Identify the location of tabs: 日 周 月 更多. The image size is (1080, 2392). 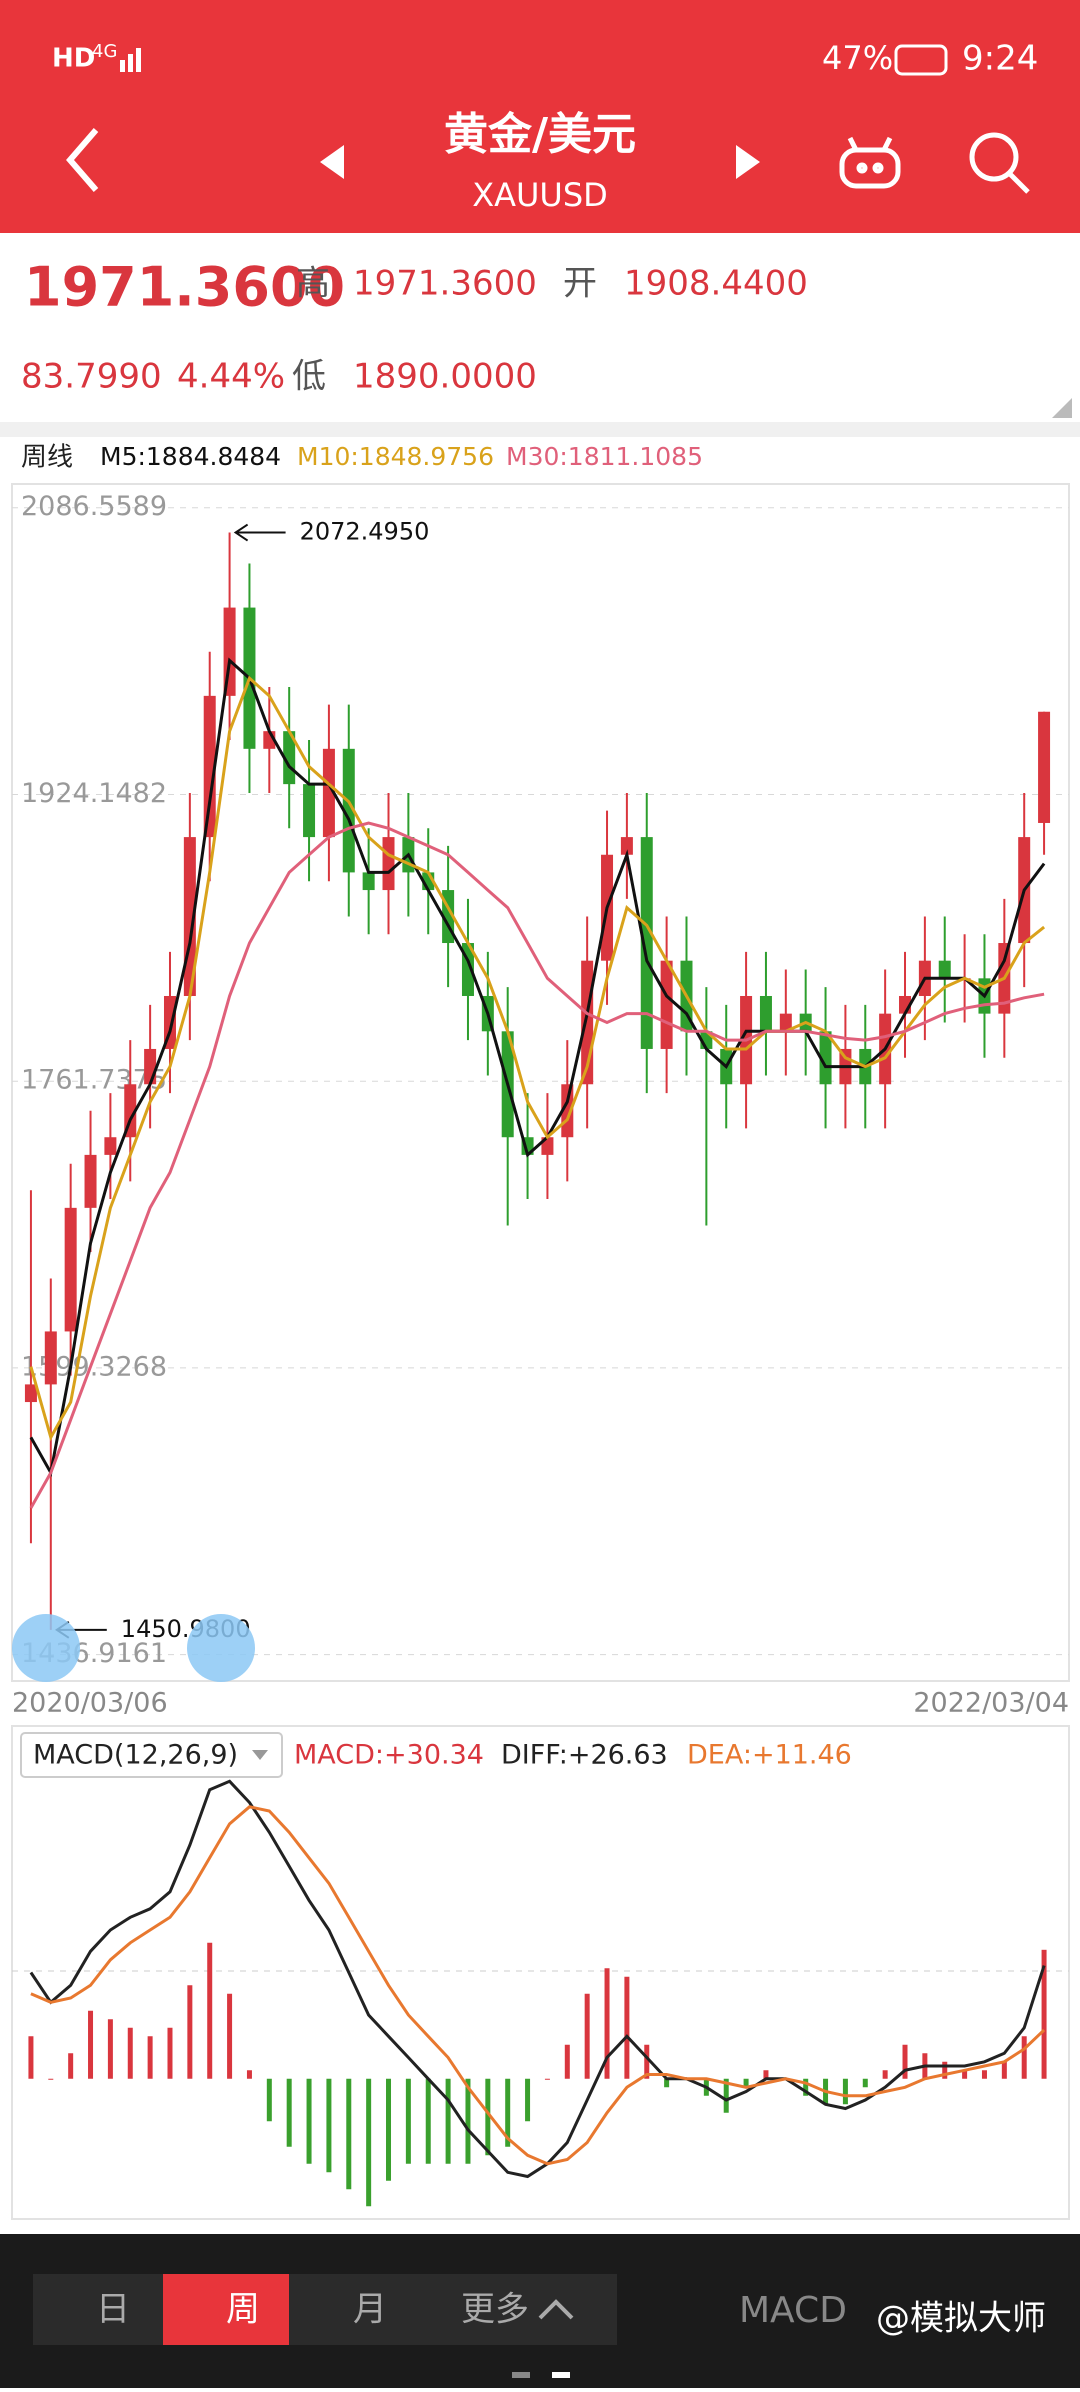
(335, 2309).